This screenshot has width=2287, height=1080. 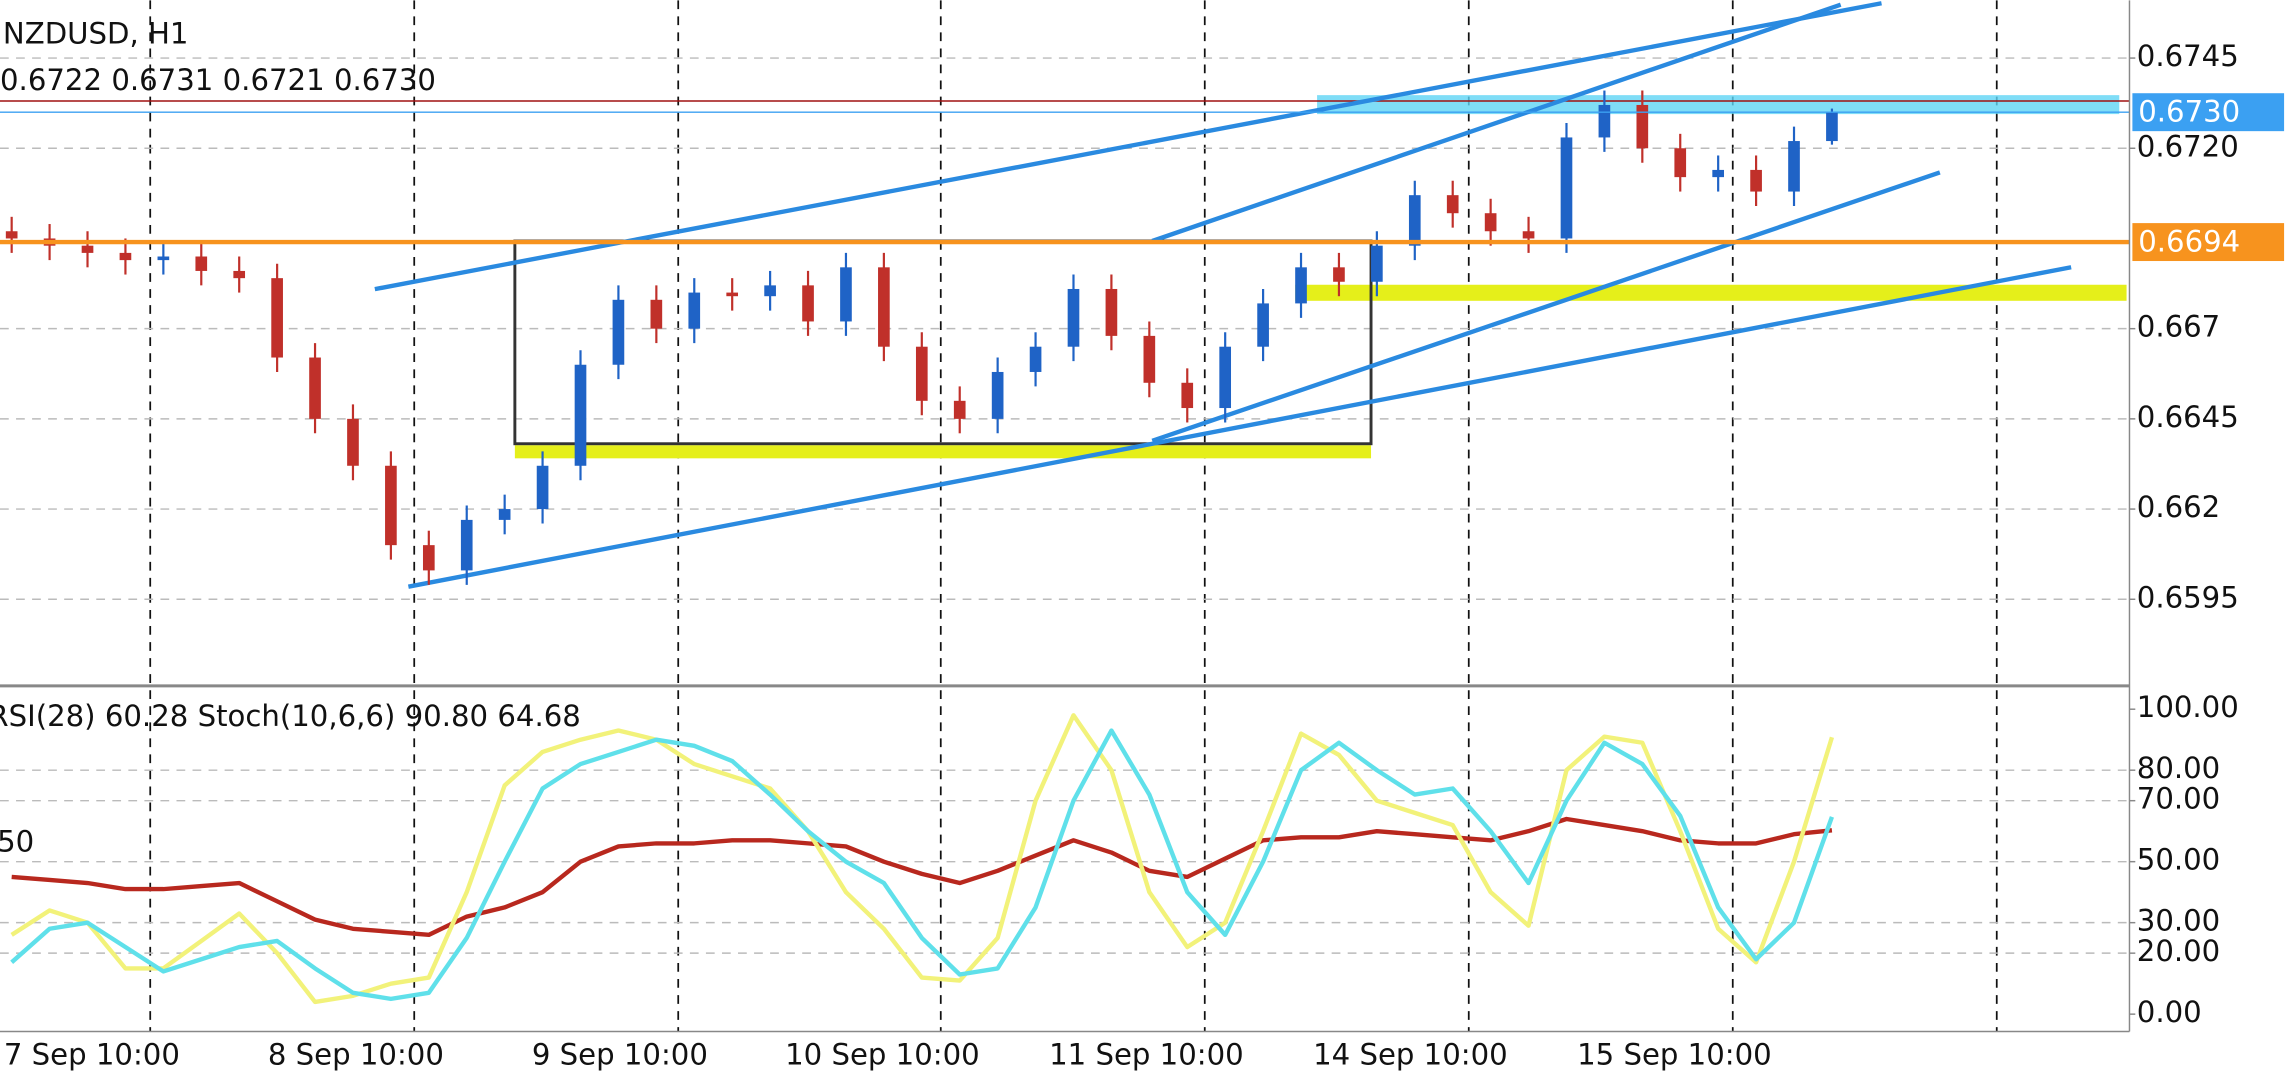 I want to click on x-tick-label: 8 Sep 10:00, so click(x=356, y=1054).